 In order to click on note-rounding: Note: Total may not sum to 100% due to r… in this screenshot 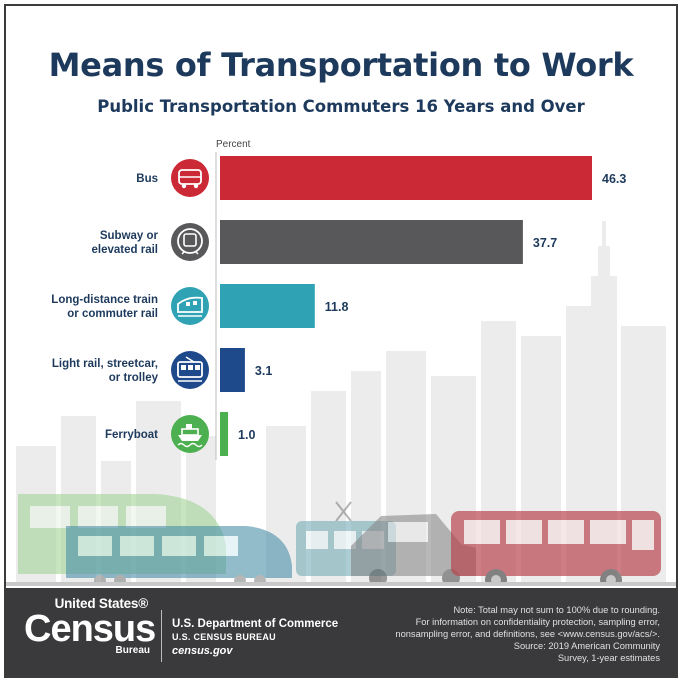, I will do `click(556, 610)`.